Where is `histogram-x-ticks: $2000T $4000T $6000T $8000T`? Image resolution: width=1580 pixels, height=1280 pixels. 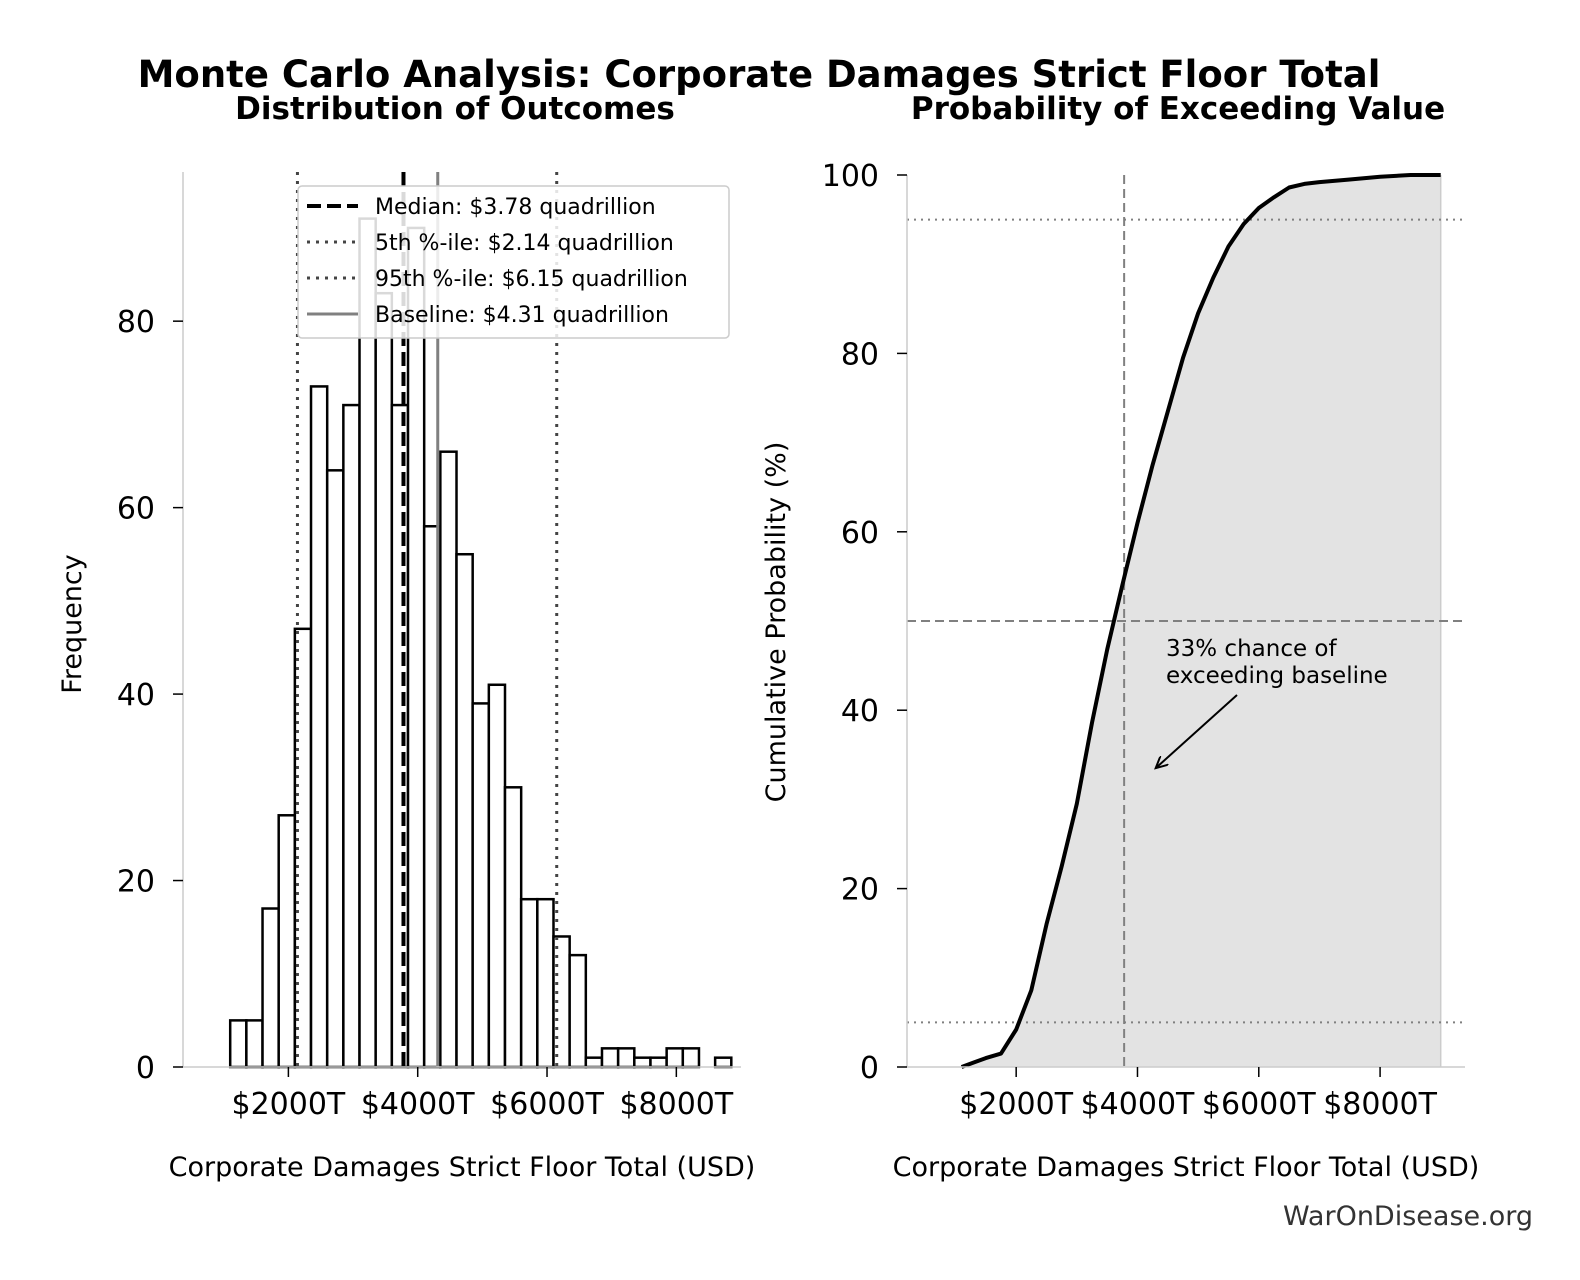
histogram-x-ticks: $2000T $4000T $6000T $8000T is located at coordinates (483, 1094).